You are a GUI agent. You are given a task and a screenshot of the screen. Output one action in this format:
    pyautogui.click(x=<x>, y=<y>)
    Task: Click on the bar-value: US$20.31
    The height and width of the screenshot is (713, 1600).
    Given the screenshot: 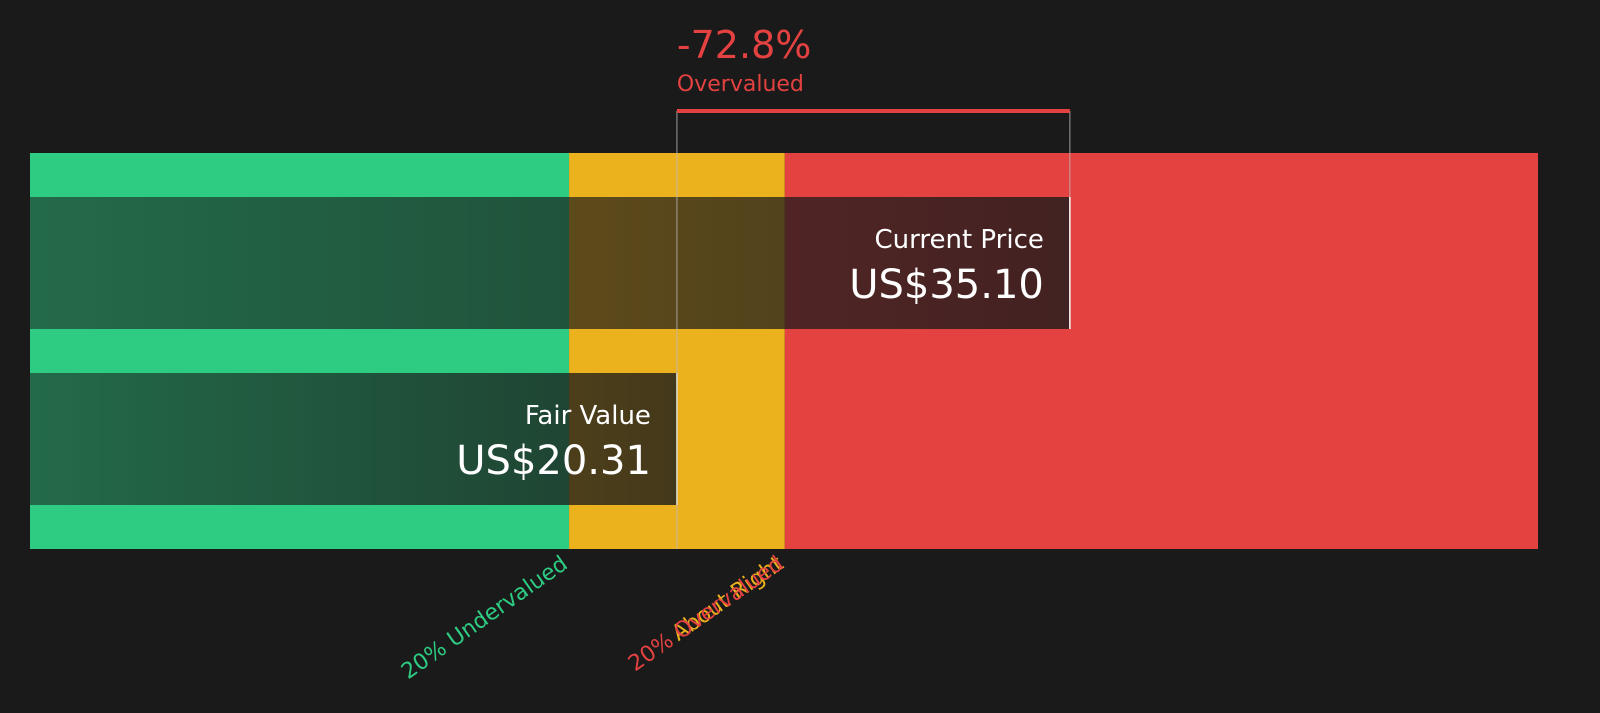 What is the action you would take?
    pyautogui.click(x=553, y=461)
    